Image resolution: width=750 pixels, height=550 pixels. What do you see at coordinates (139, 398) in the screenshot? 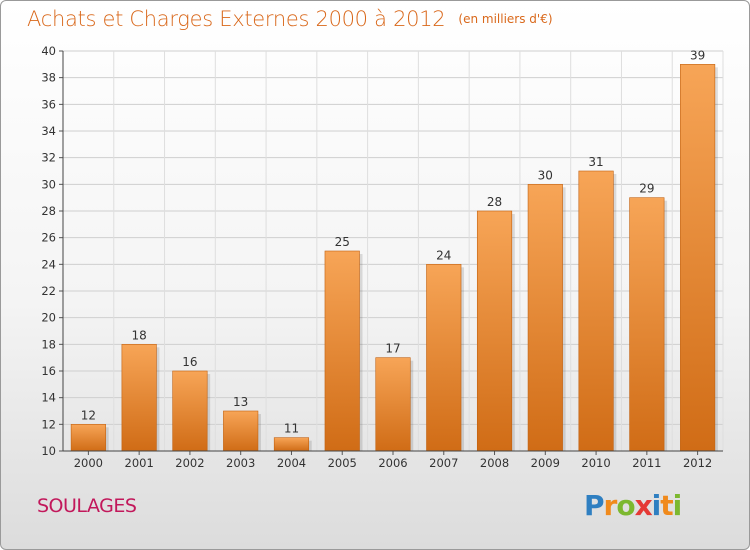
I see `bar-2001` at bounding box center [139, 398].